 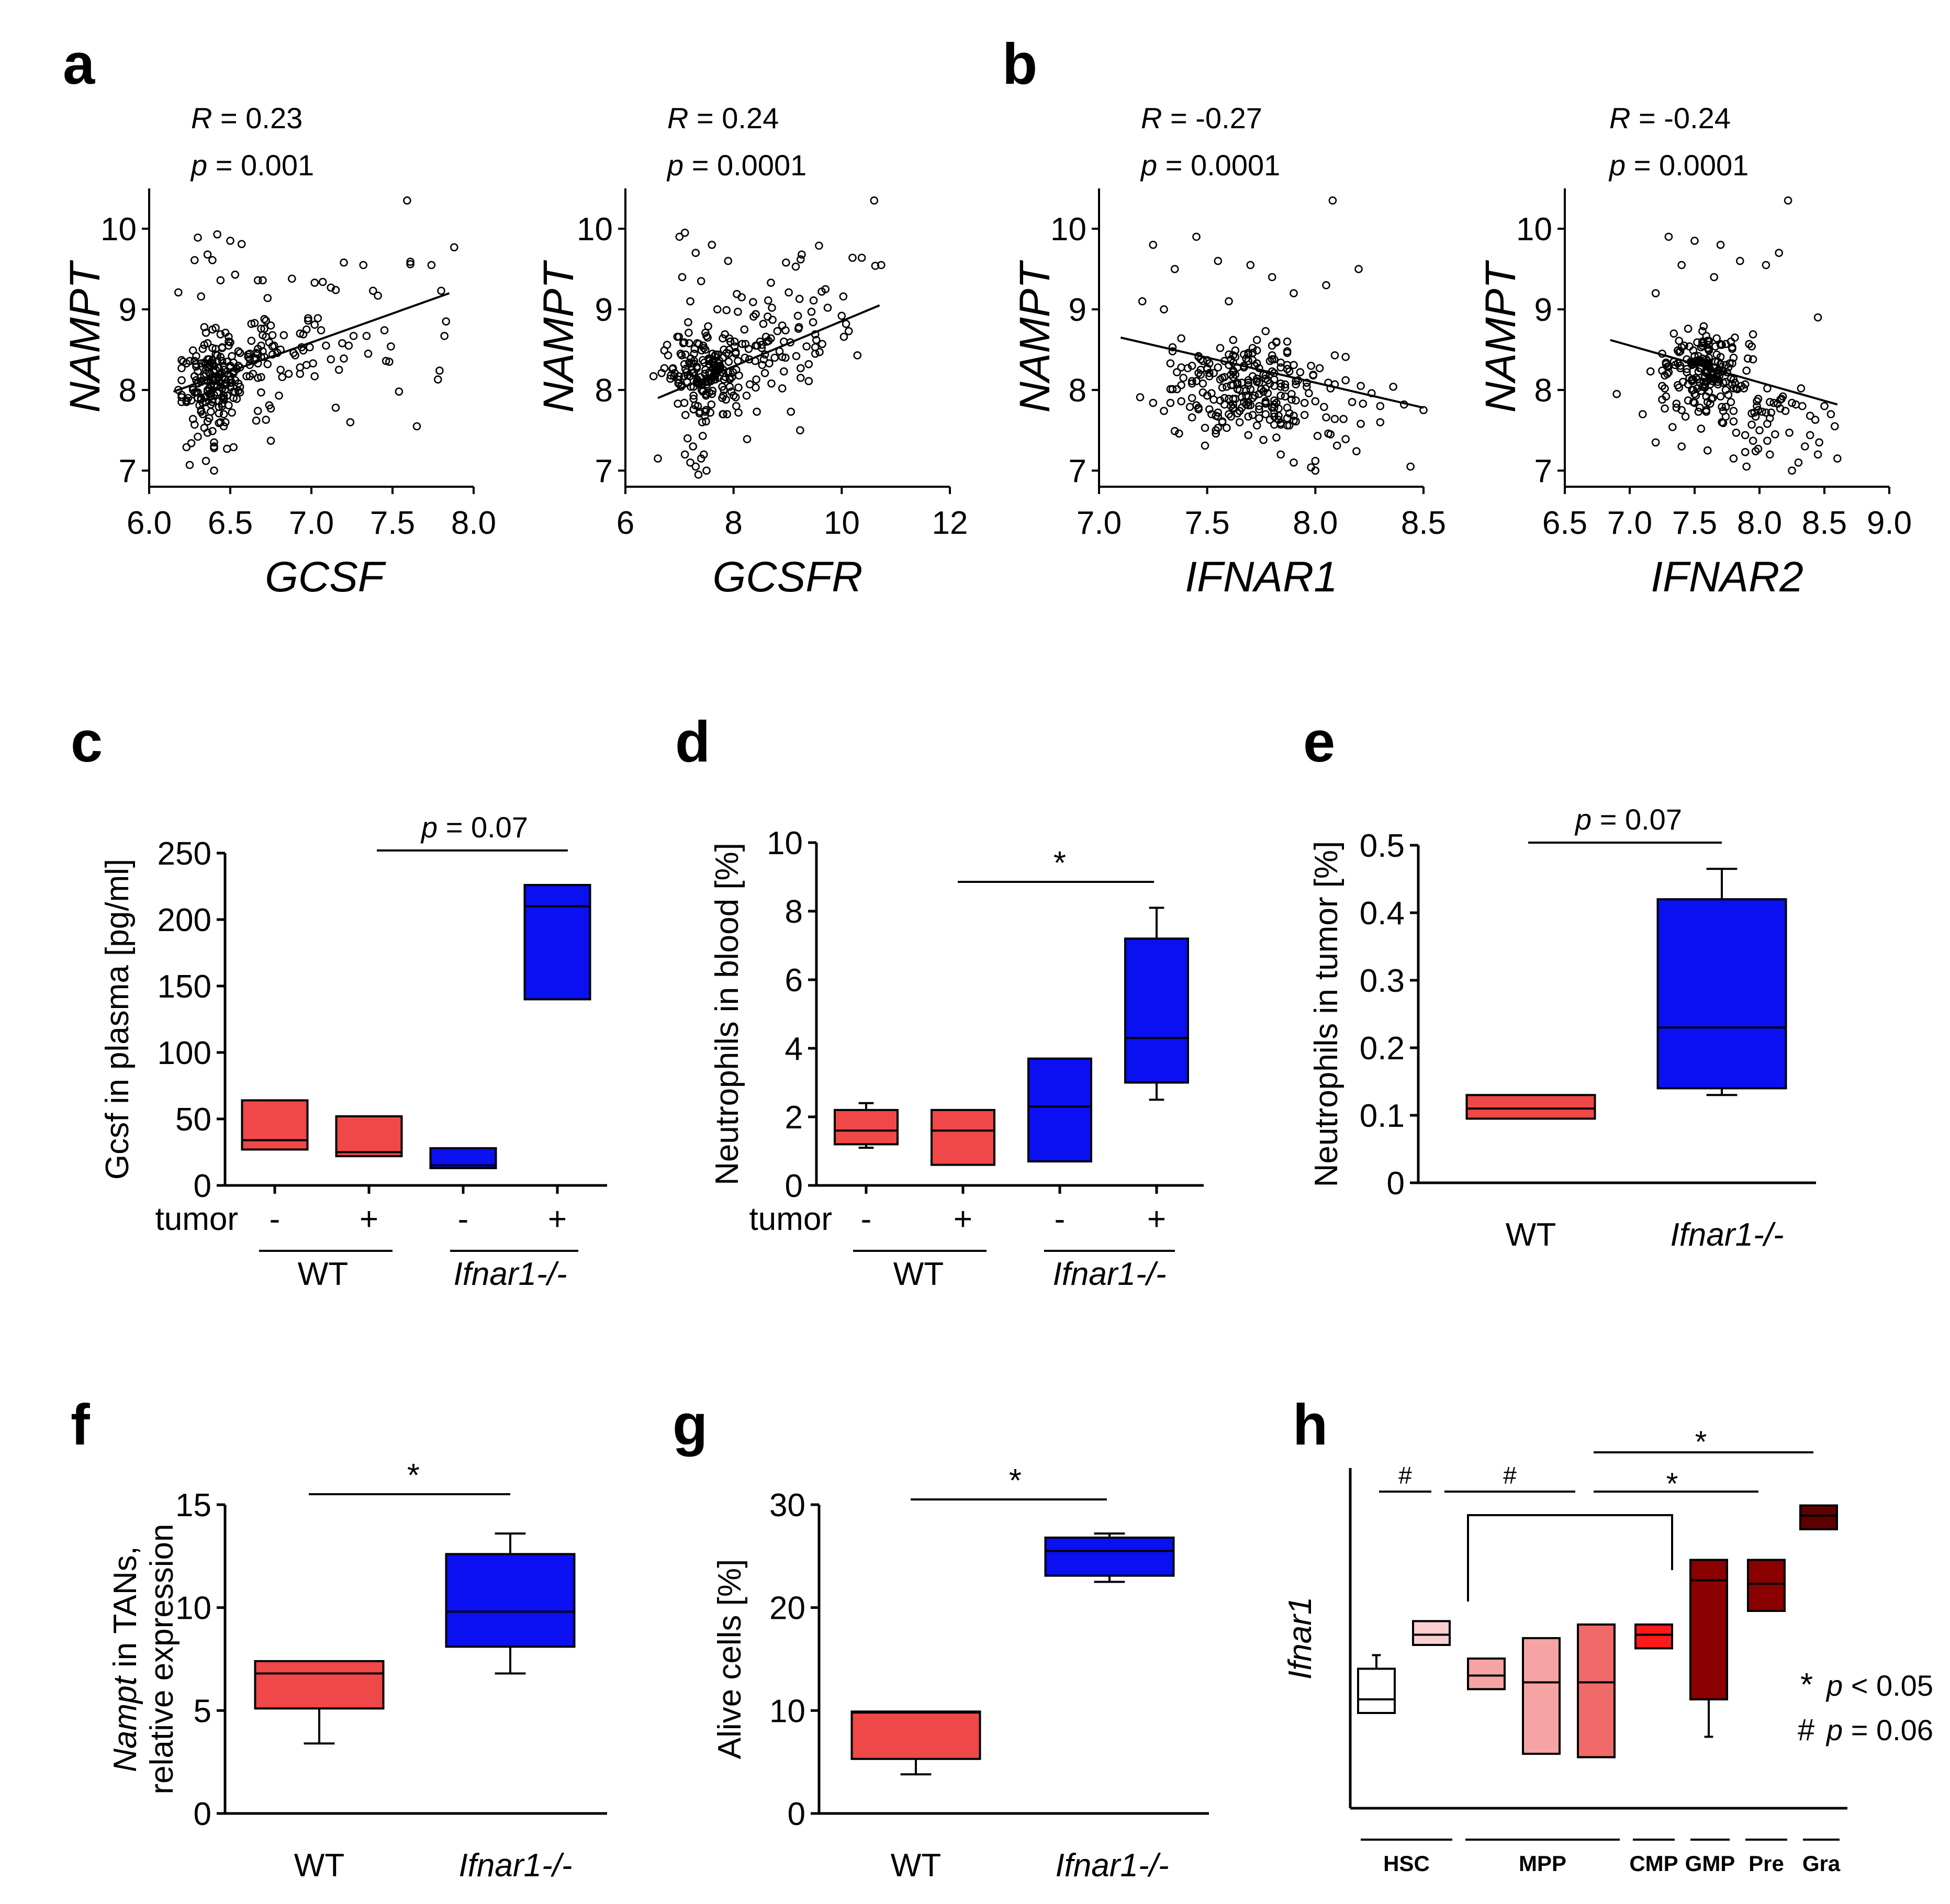 I want to click on group-label-wt: WT, so click(x=918, y=1274).